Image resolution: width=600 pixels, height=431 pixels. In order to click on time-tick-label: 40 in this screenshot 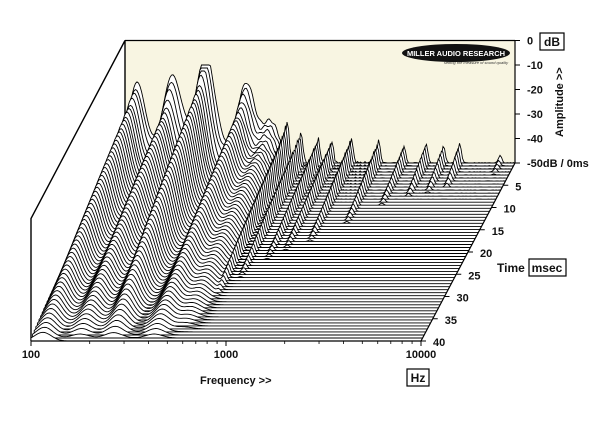, I will do `click(439, 343)`.